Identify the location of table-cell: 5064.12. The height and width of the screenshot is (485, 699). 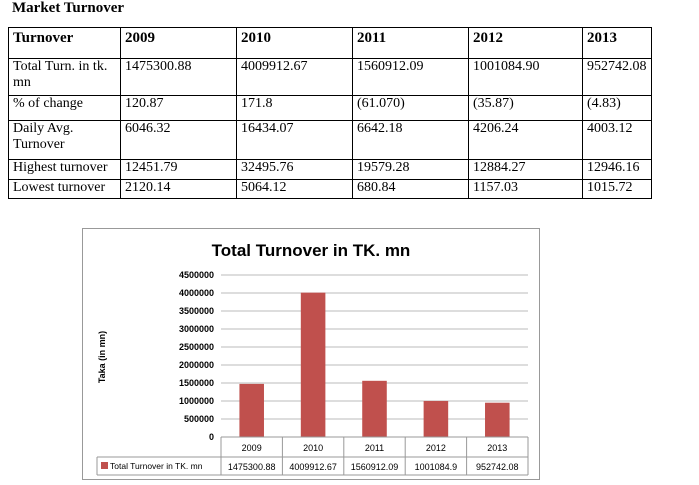
(294, 189).